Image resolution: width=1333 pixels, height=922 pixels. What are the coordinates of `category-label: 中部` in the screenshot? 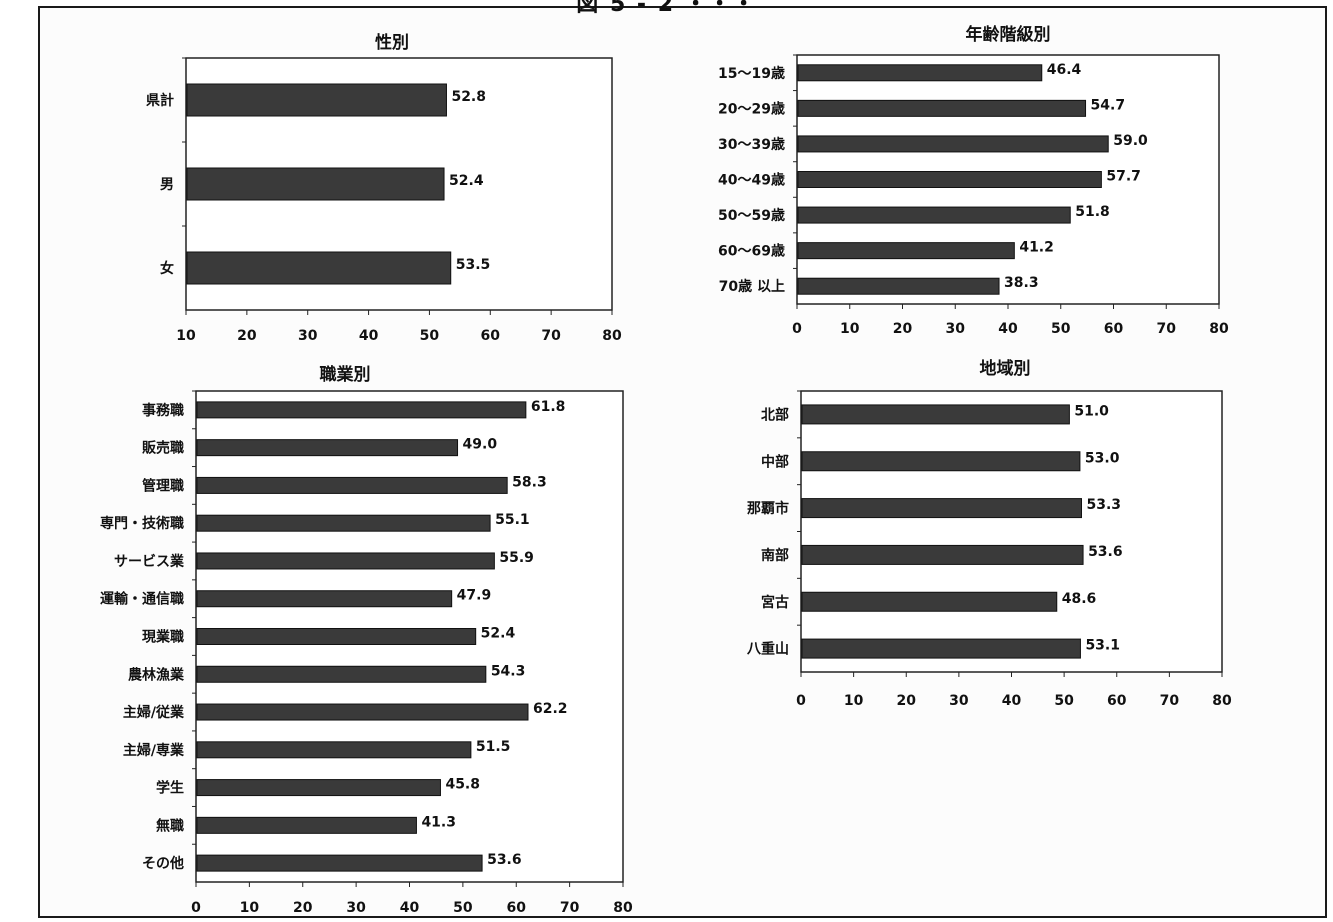 It's located at (775, 461).